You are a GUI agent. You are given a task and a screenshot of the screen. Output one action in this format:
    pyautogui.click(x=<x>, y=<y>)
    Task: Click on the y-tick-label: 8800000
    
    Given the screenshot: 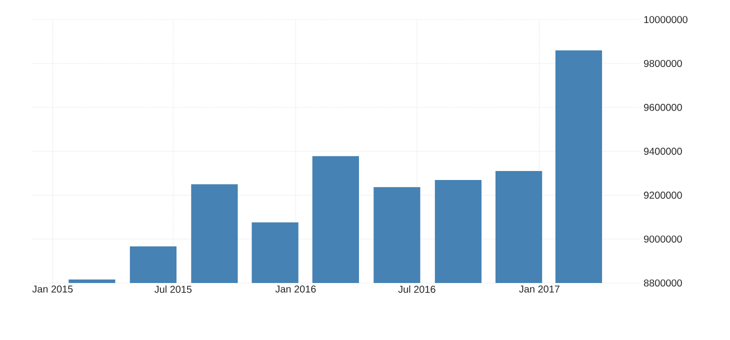 What is the action you would take?
    pyautogui.click(x=663, y=283)
    